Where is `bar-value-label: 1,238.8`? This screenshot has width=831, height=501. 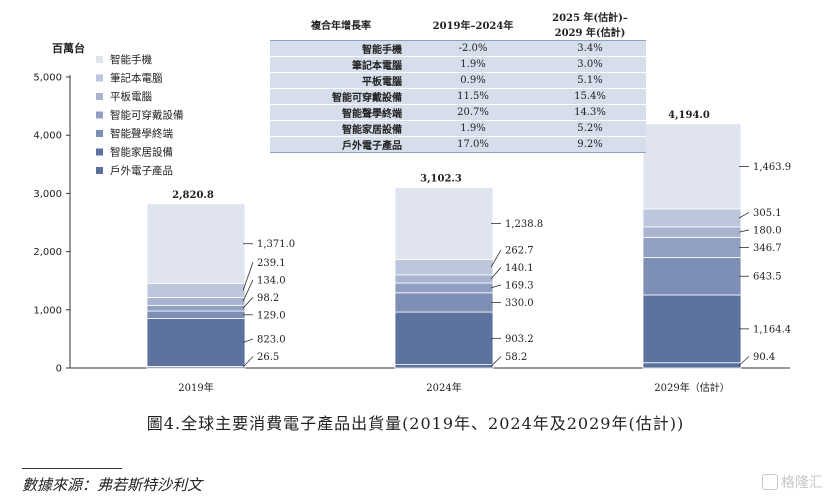
bar-value-label: 1,238.8 is located at coordinates (524, 224).